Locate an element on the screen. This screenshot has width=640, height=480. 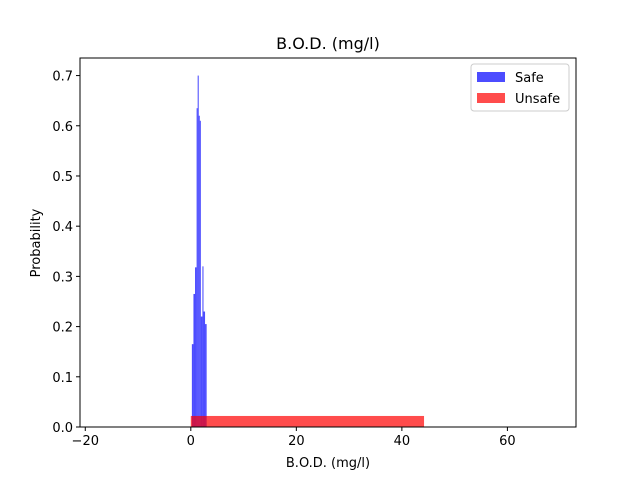
x-axis: −20 0 20 40 60 is located at coordinates (294, 438).